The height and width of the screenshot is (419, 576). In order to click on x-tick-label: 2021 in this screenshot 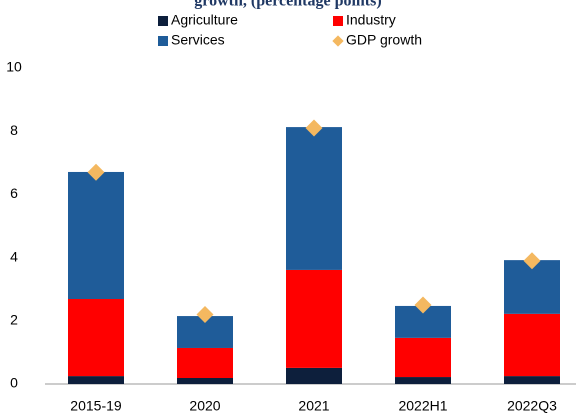, I will do `click(313, 406)`.